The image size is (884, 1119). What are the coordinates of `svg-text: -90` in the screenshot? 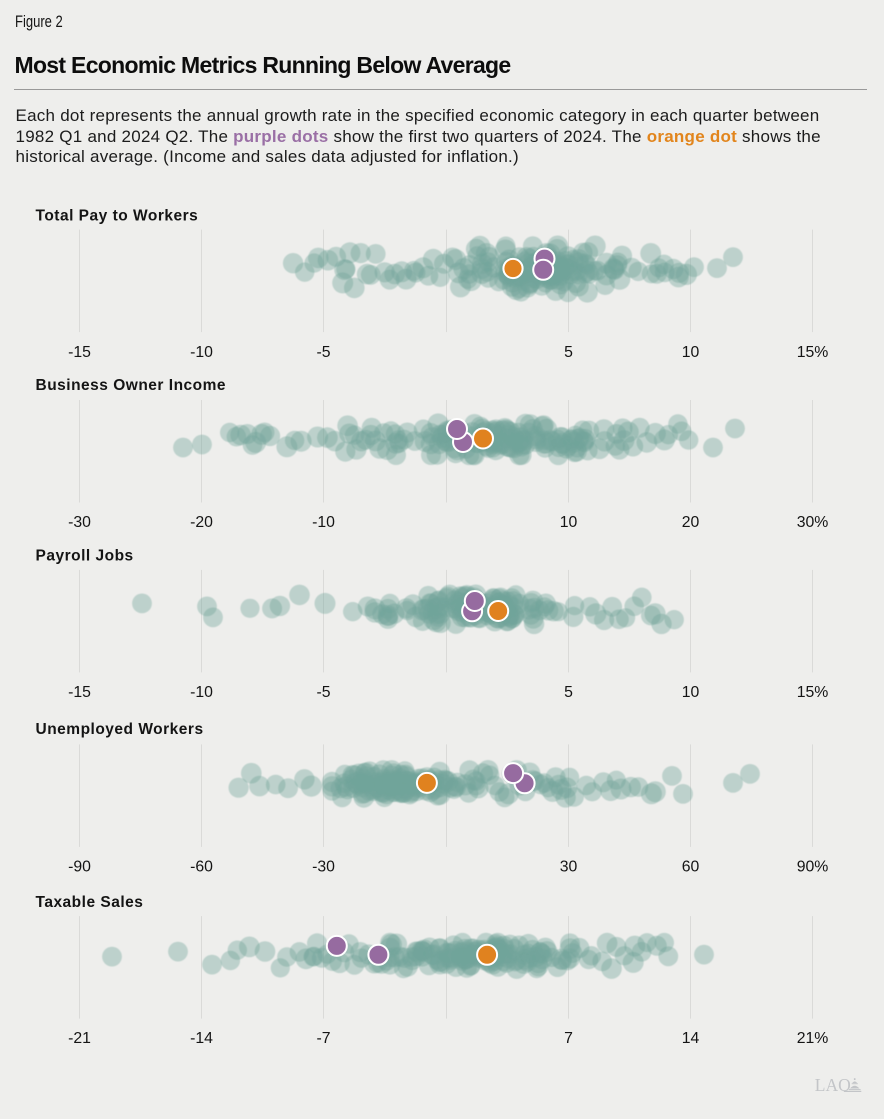 It's located at (79, 866).